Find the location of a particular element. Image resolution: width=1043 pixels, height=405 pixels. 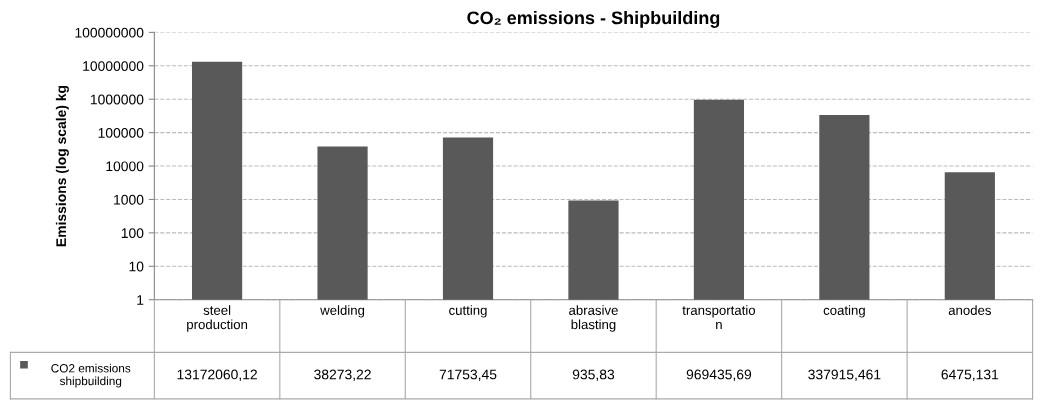

y-tick-label: 1000000 is located at coordinates (117, 99).